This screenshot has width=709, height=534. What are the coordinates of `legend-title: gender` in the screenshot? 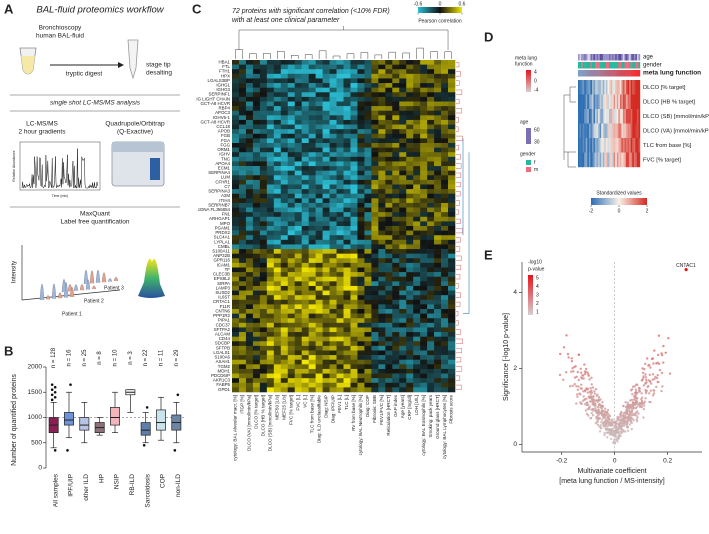 It's located at (528, 154).